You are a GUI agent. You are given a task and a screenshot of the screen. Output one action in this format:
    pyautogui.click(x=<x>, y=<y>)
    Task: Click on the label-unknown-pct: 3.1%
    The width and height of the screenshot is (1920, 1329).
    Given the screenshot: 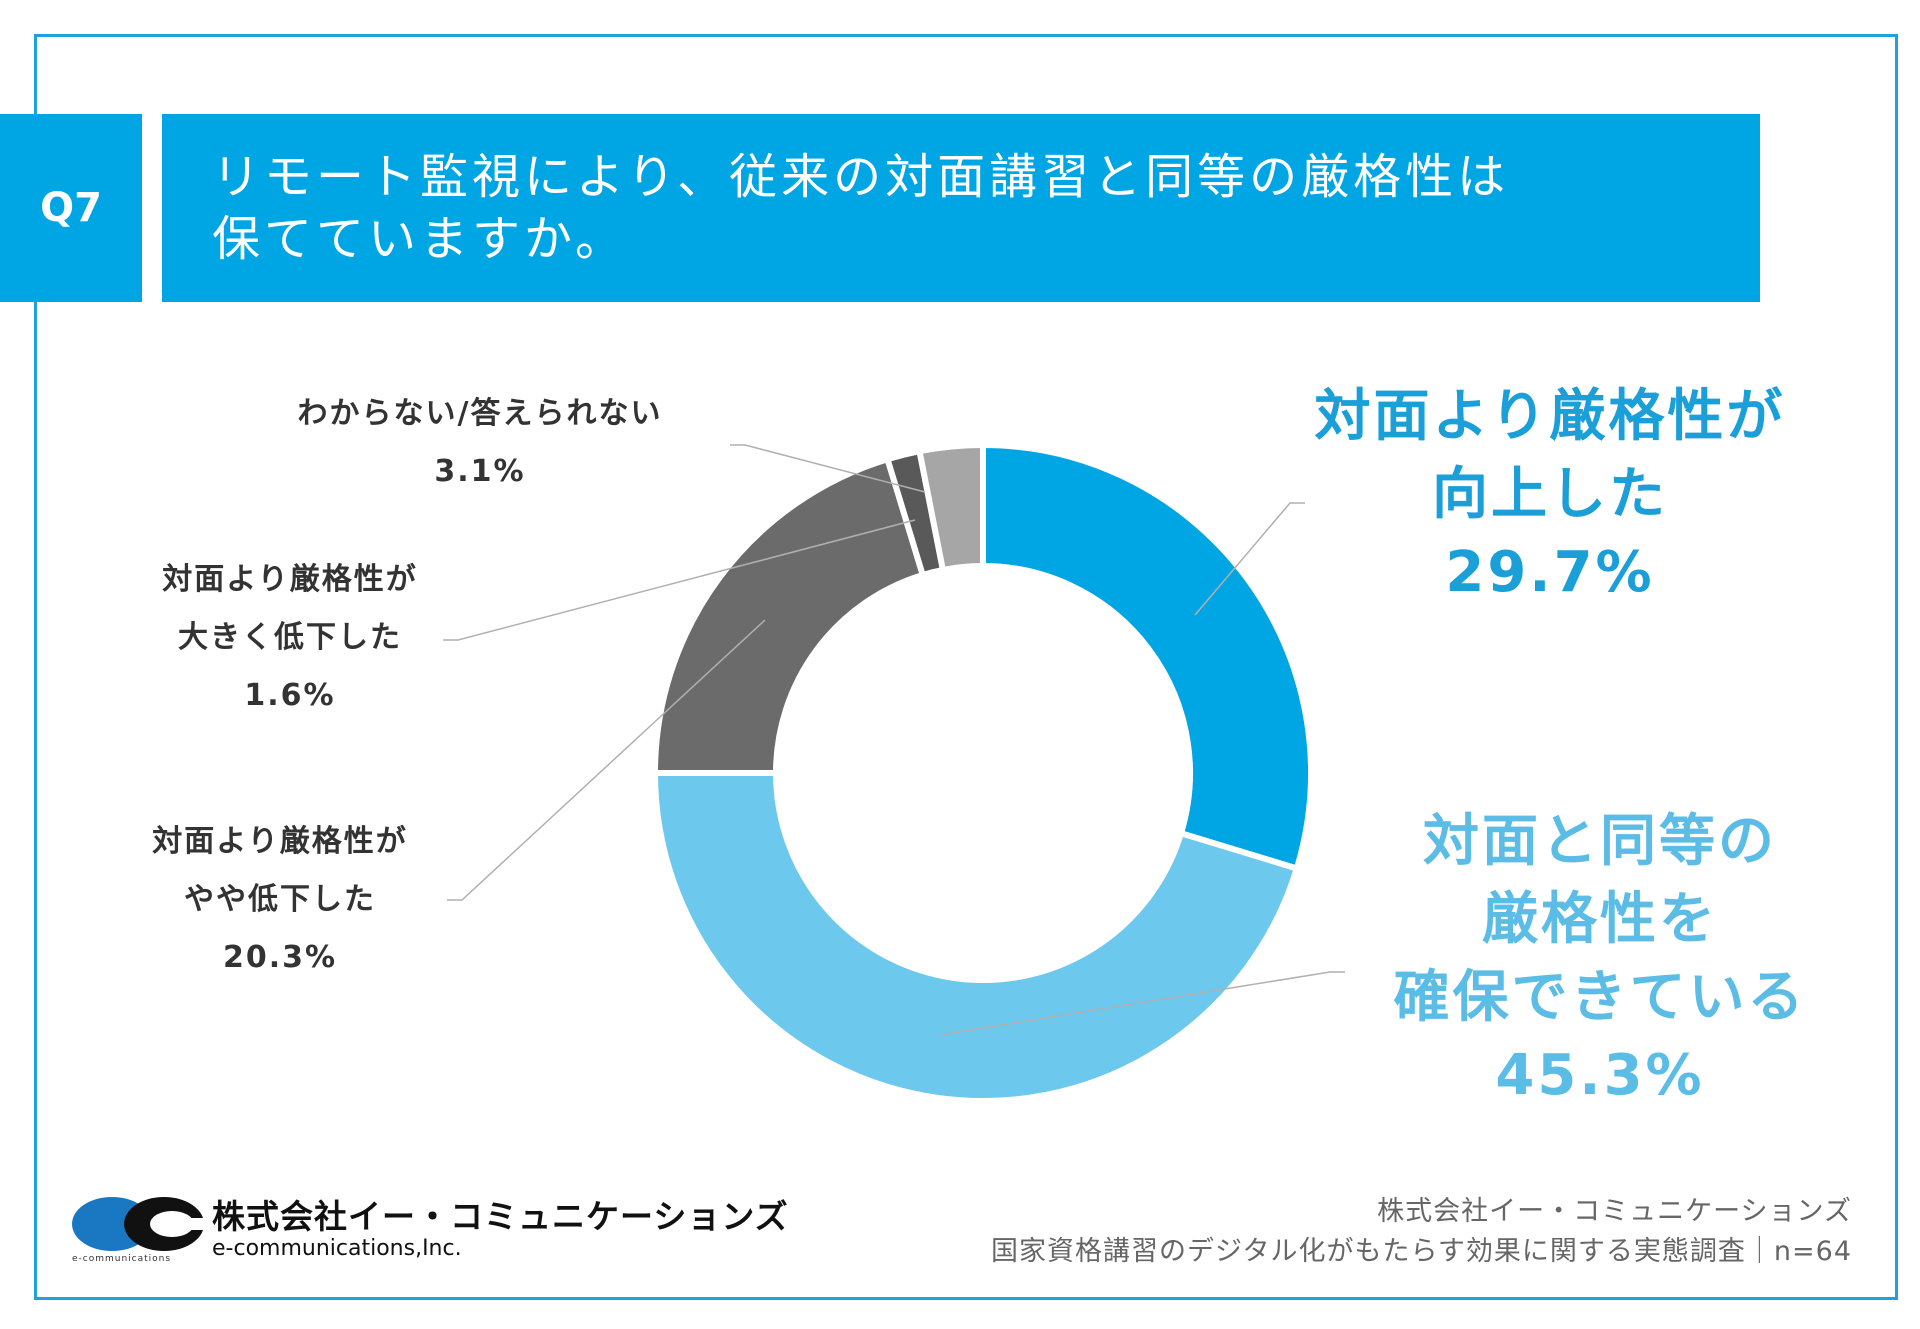 What is the action you would take?
    pyautogui.click(x=480, y=471)
    